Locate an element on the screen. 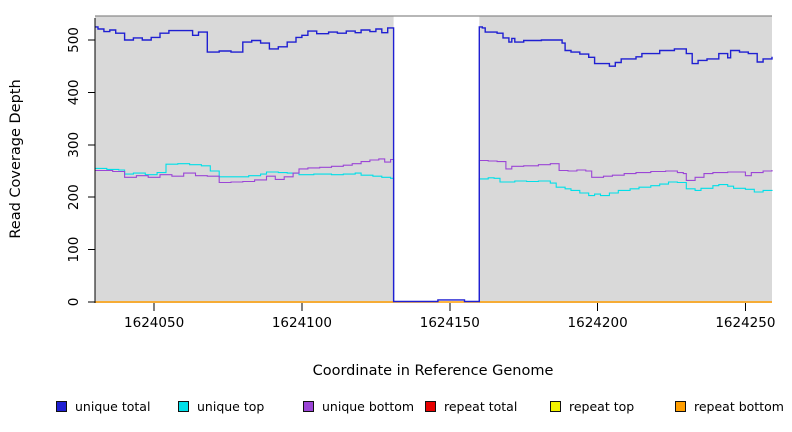 This screenshot has width=792, height=432. legend-label: unique bottom is located at coordinates (368, 406).